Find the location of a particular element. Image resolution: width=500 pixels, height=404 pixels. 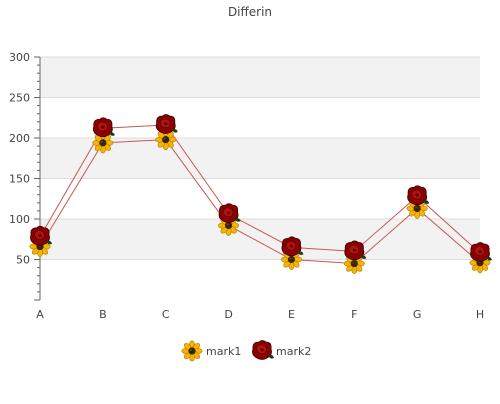

x-tick-label: E is located at coordinates (291, 314).